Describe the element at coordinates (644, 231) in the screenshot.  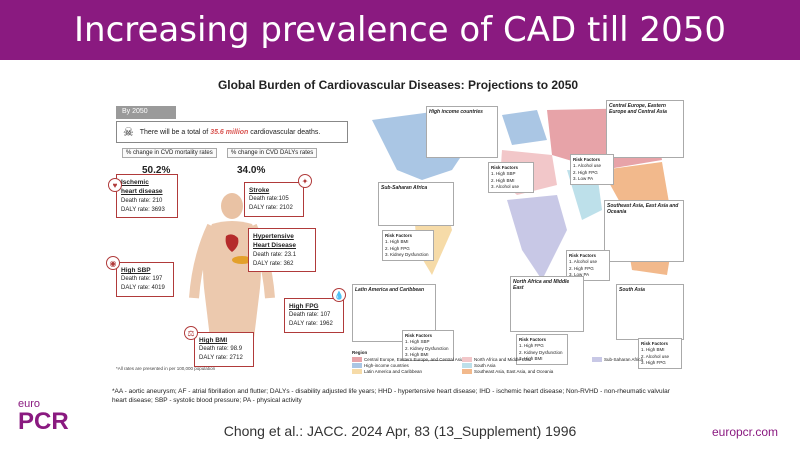
I see `region-card-southeast-asia: Southeast Asia, East Asia and Oceania` at that location.